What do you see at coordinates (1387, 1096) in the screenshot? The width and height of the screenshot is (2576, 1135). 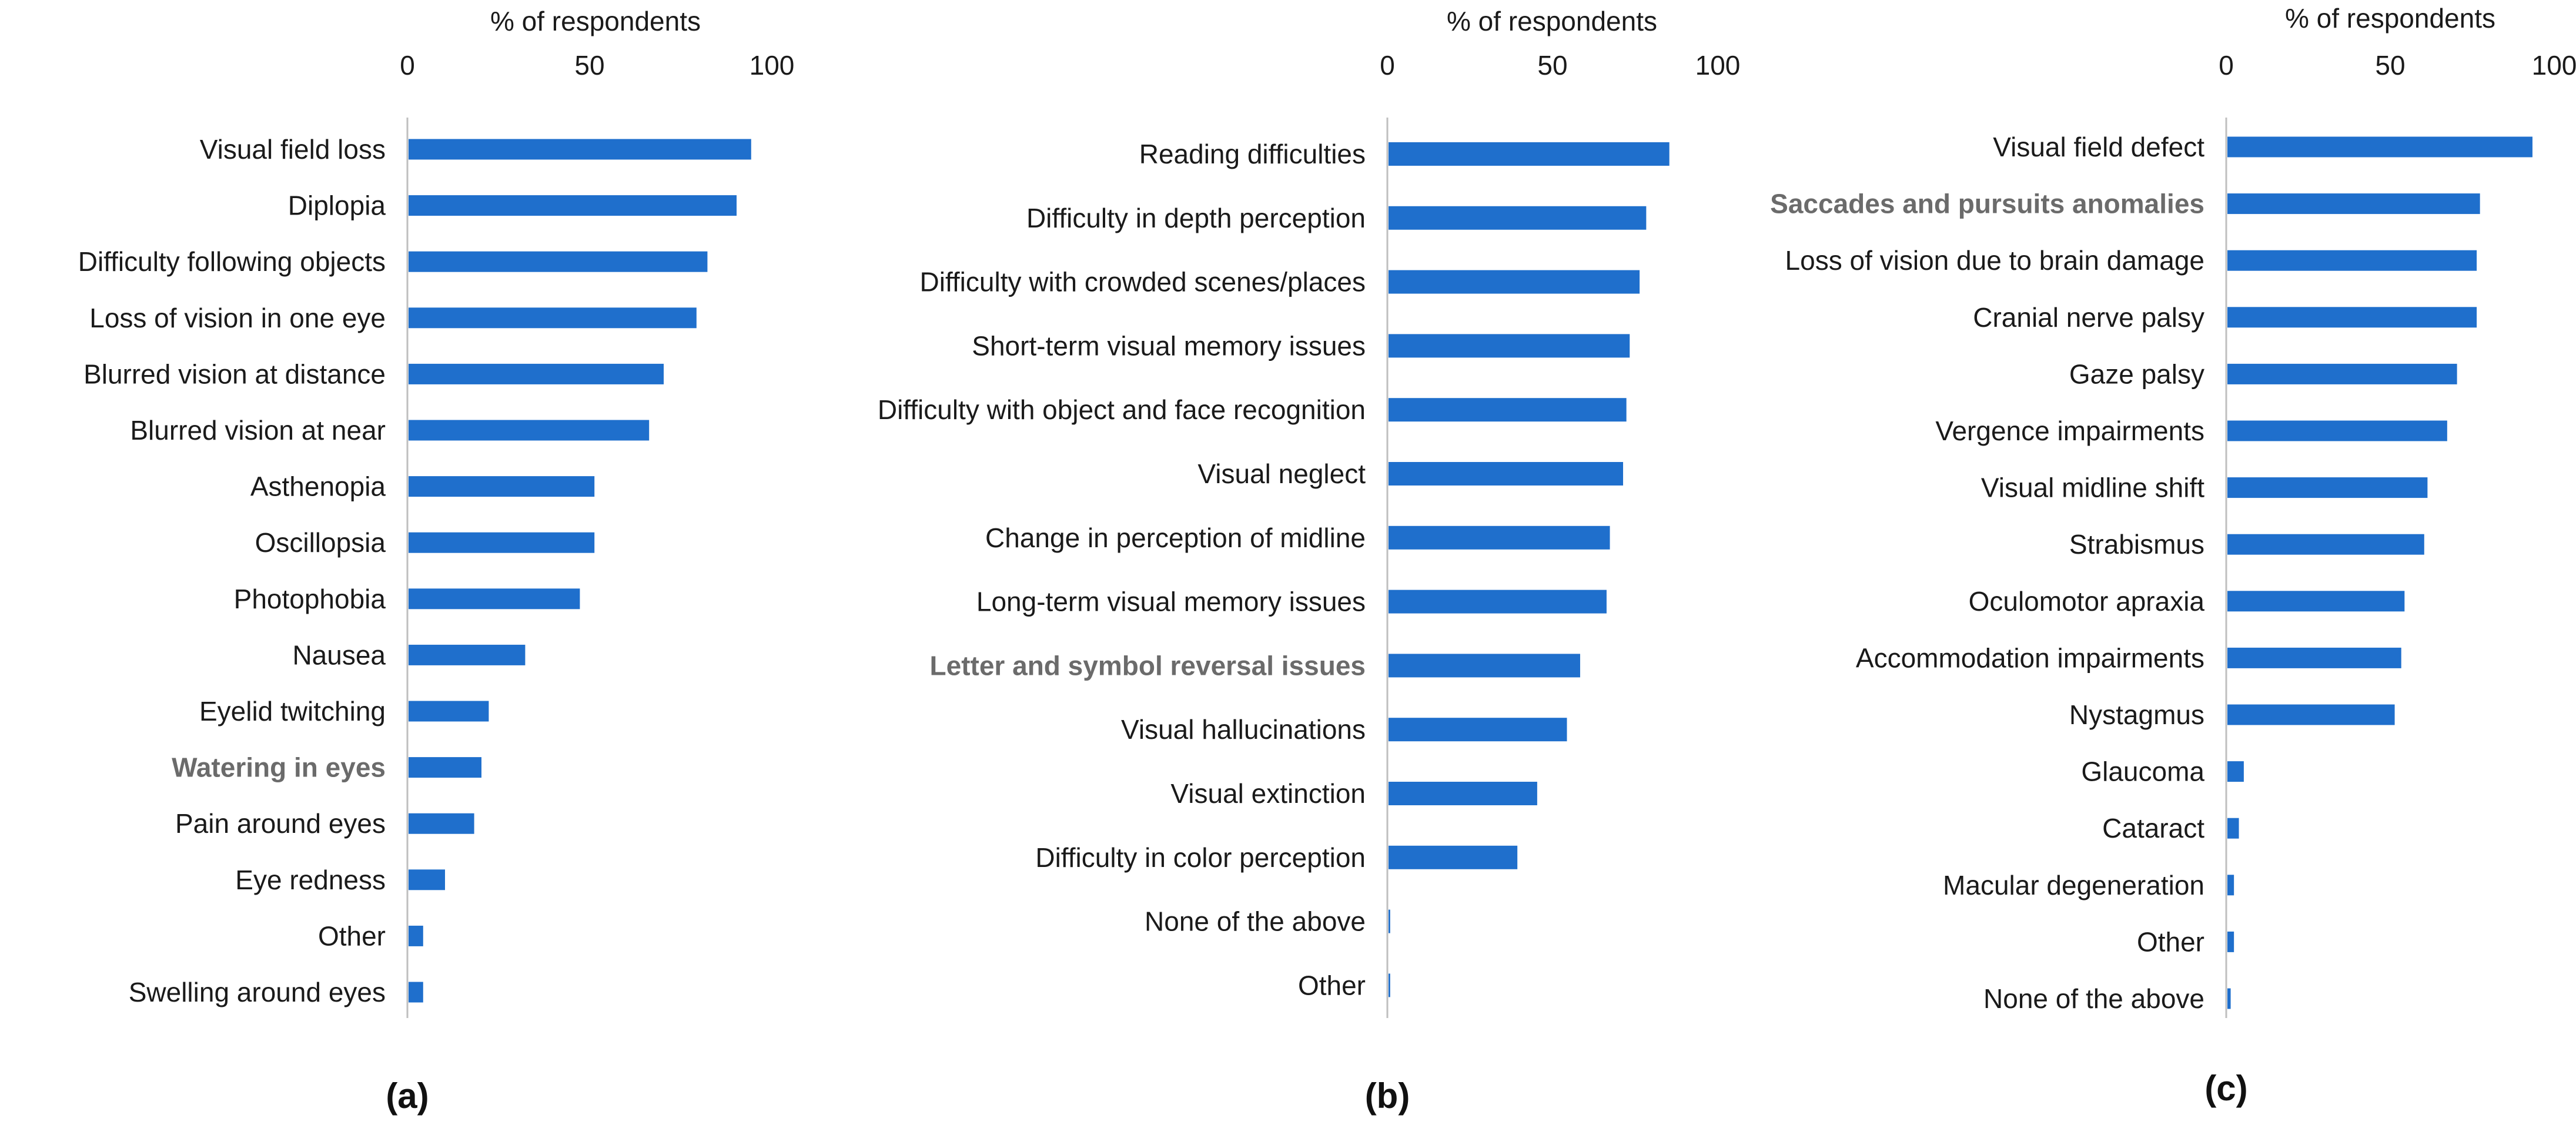 I see `panel-label: (b)` at bounding box center [1387, 1096].